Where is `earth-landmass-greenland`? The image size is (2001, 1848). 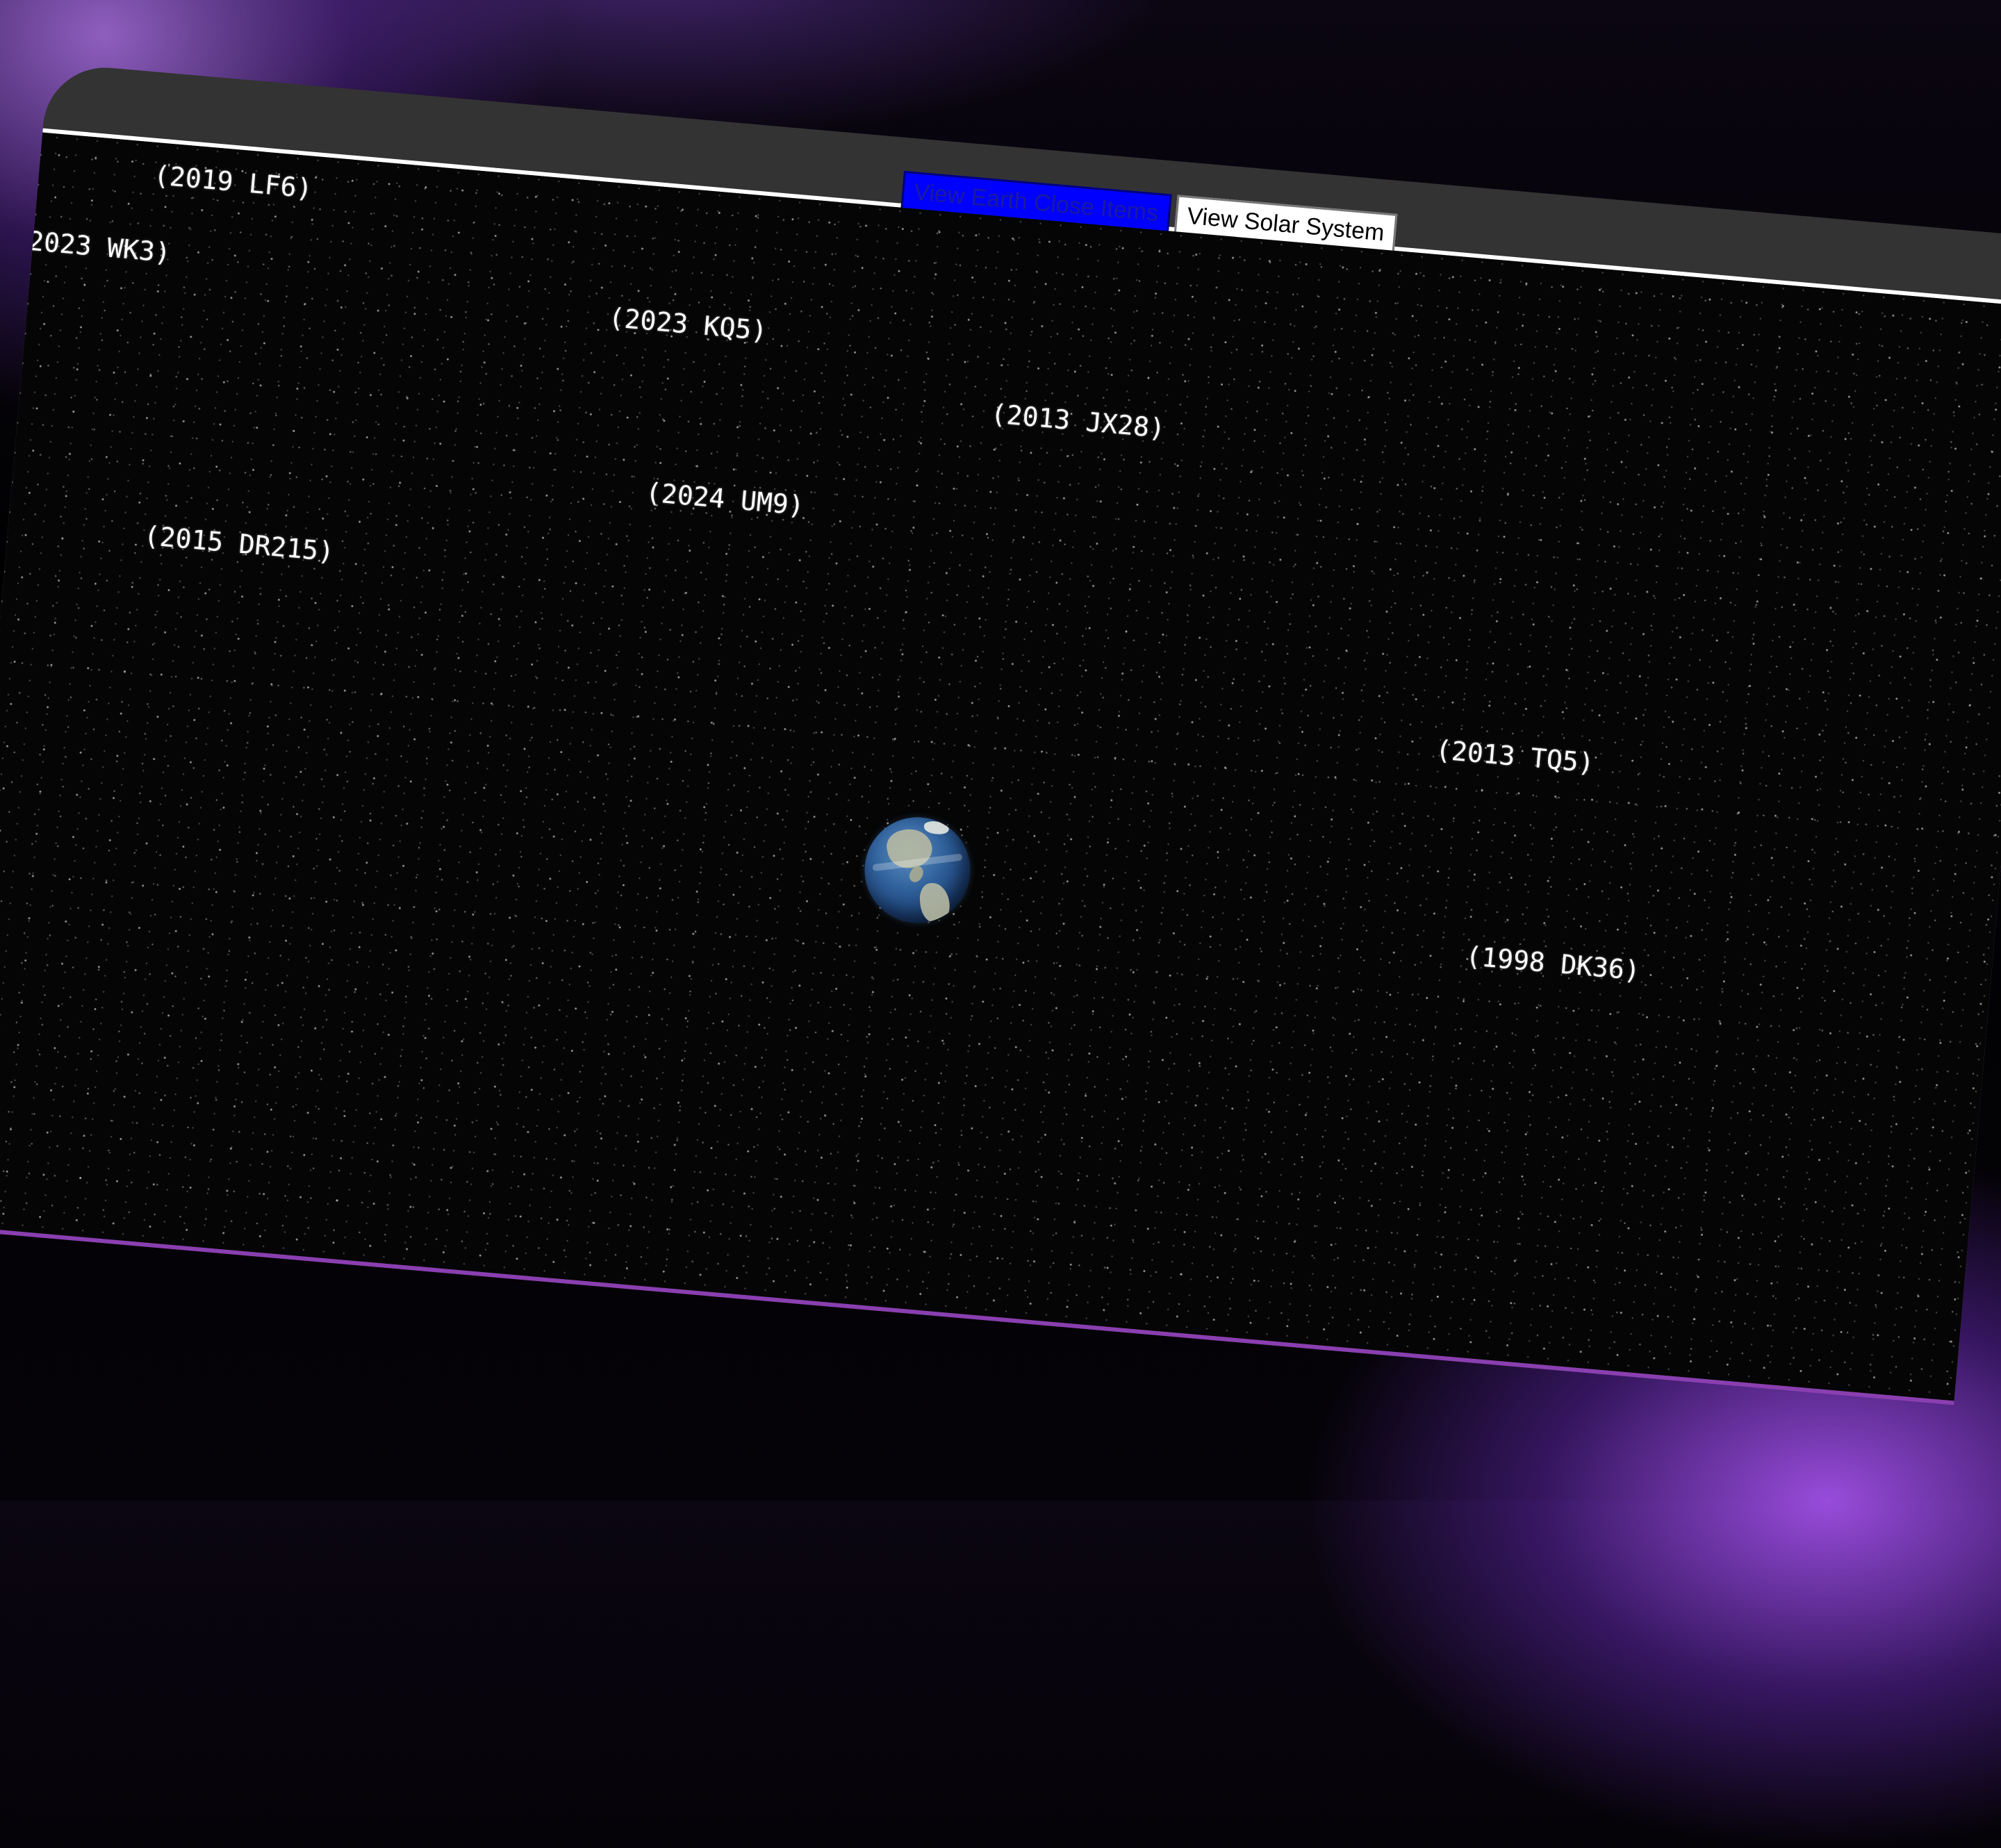
earth-landmass-greenland is located at coordinates (937, 828).